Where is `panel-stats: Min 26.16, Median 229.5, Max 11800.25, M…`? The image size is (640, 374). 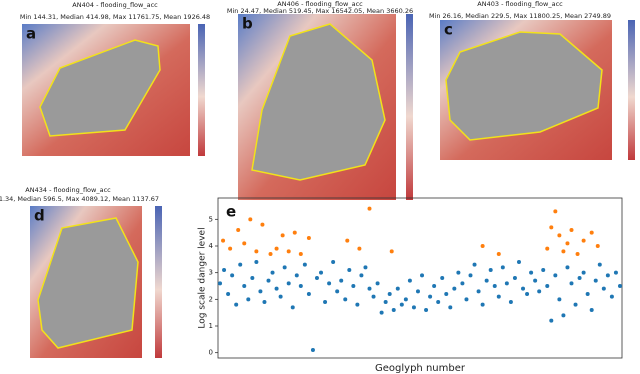 panel-stats: Min 26.16, Median 229.5, Max 11800.25, M… is located at coordinates (520, 16).